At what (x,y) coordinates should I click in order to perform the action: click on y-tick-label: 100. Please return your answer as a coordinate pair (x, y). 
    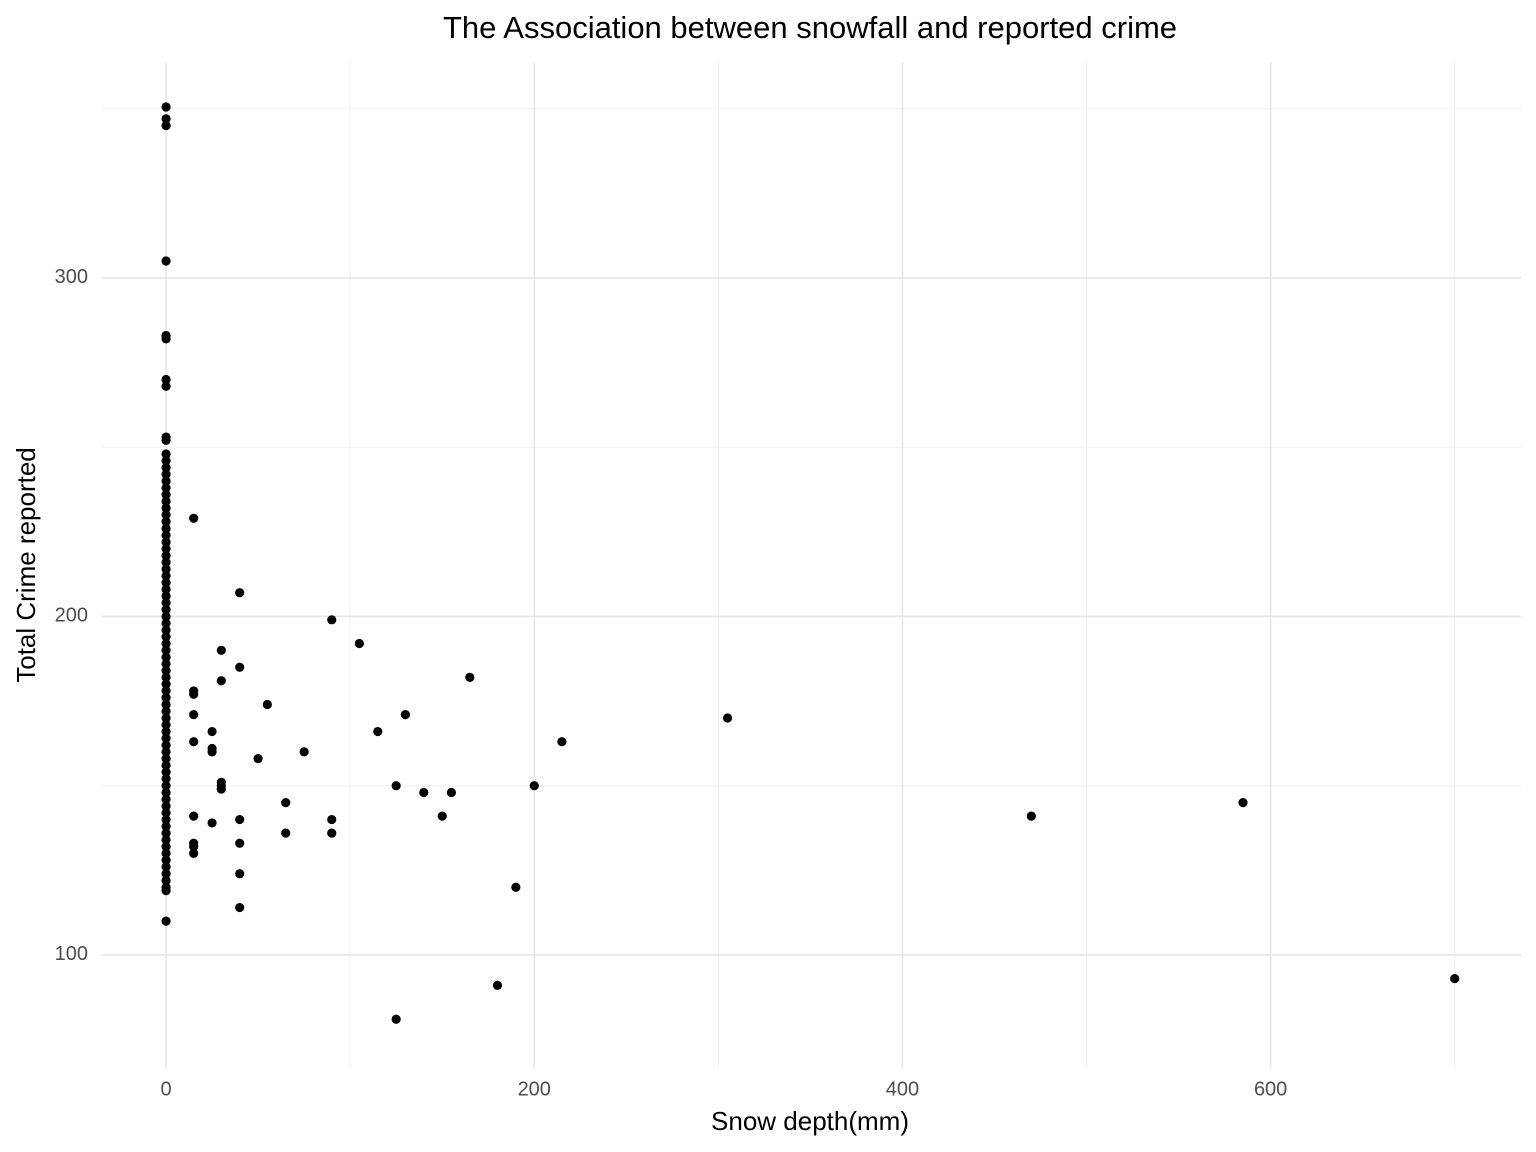
    Looking at the image, I should click on (71, 954).